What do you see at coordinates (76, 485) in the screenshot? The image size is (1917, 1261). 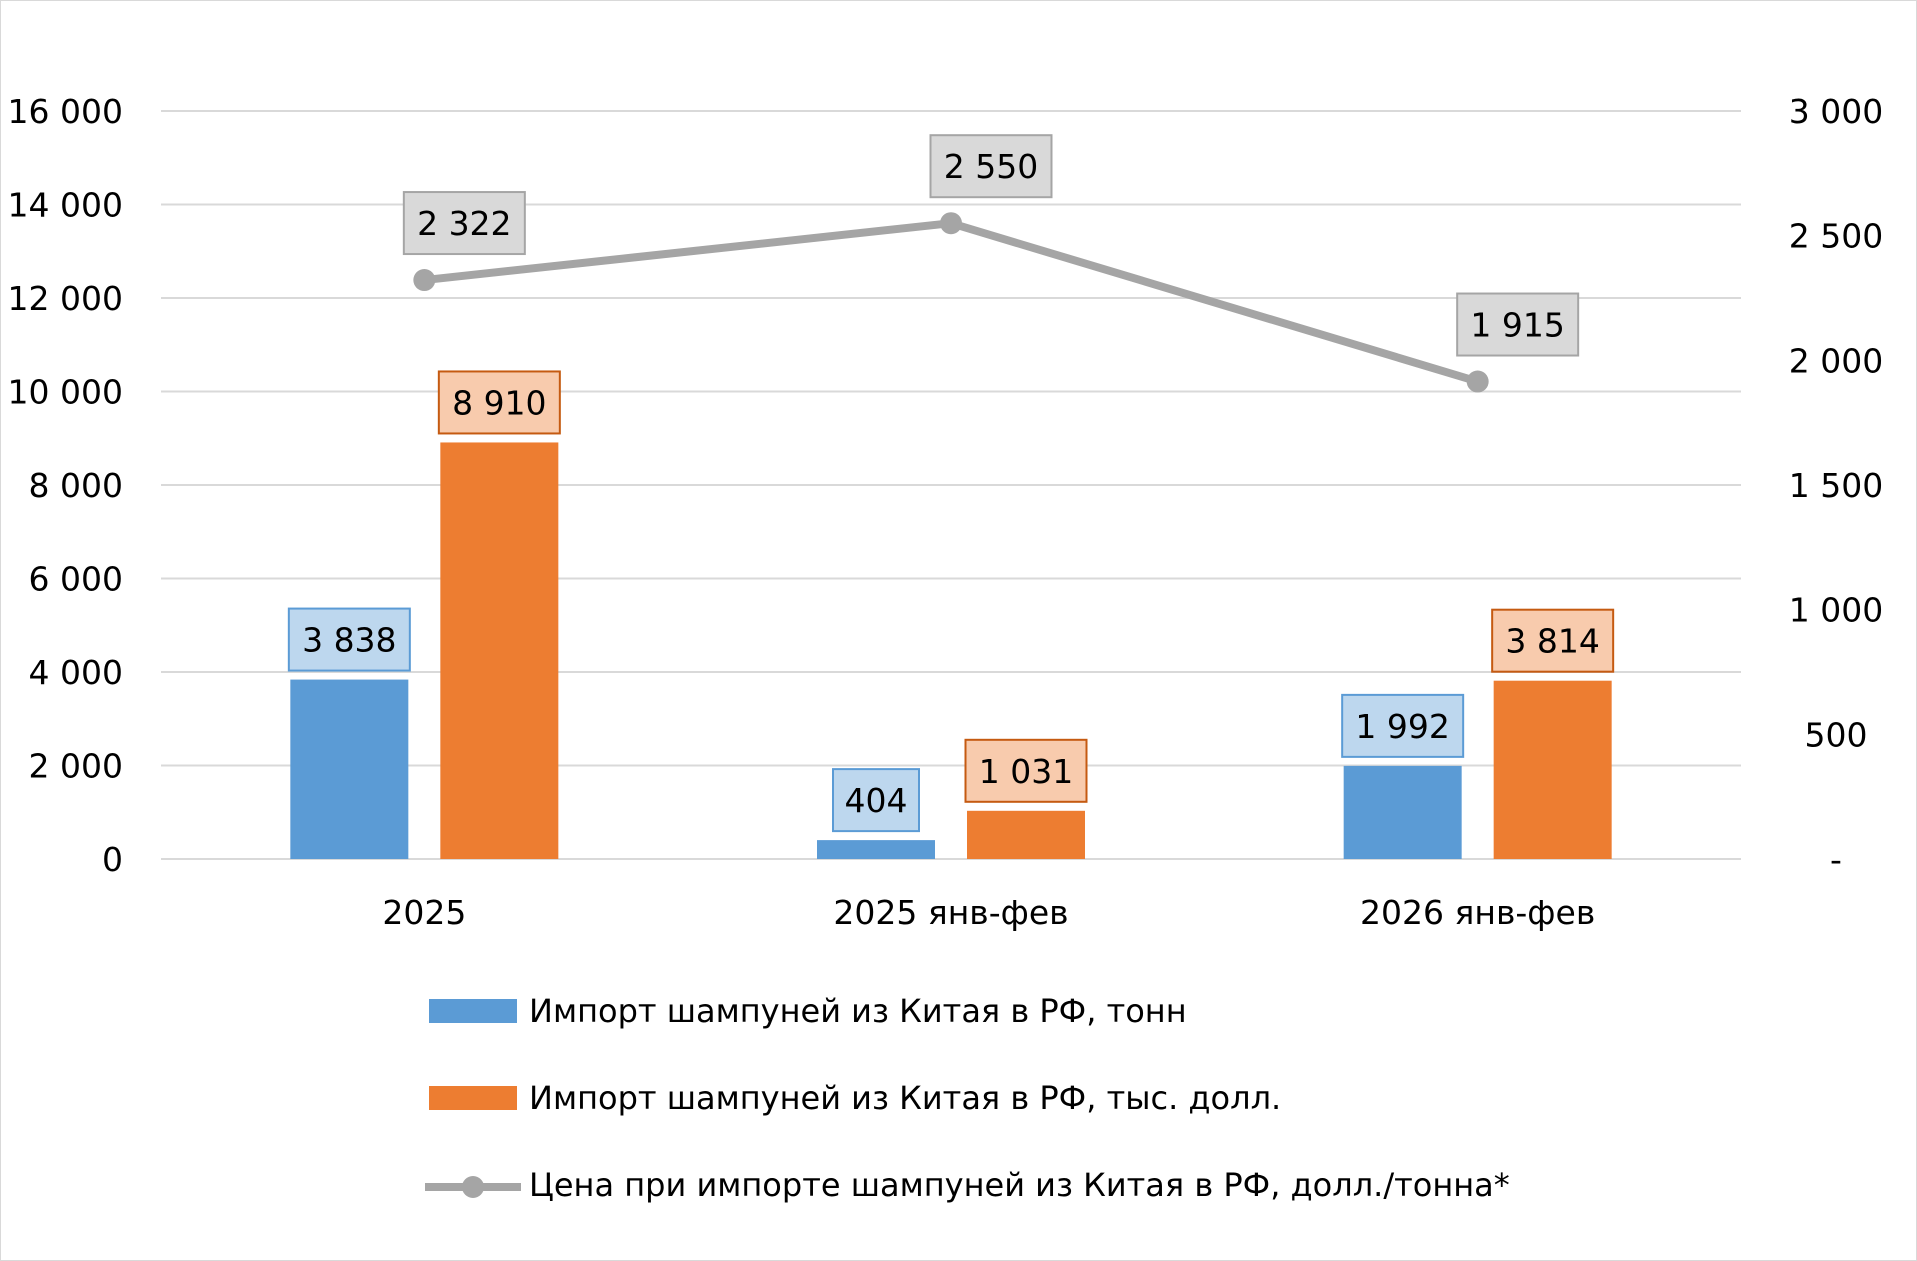 I see `left-tick-label: 8 000` at bounding box center [76, 485].